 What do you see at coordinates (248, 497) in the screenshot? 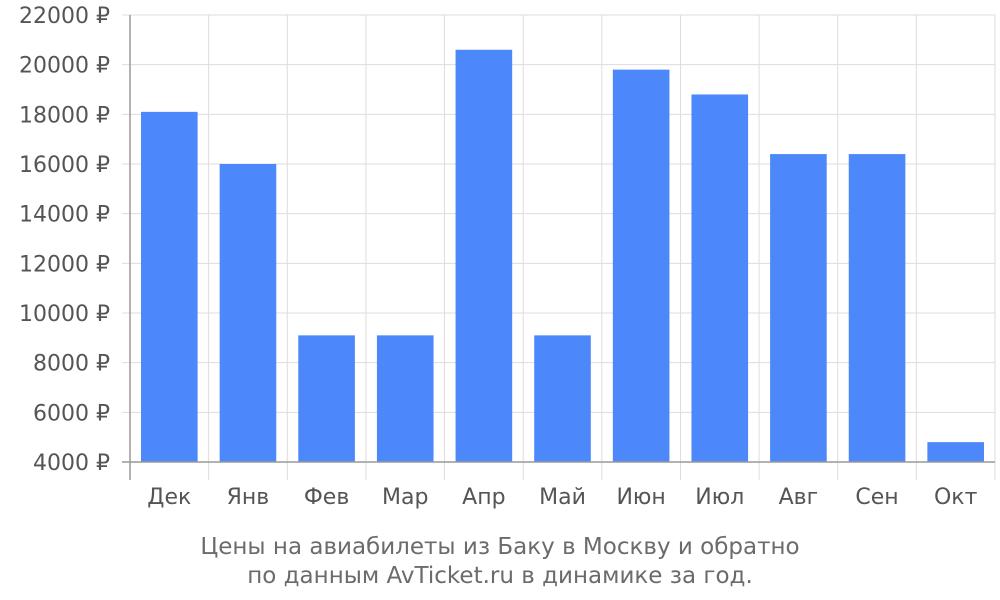
I see `x-tick-label: Янв` at bounding box center [248, 497].